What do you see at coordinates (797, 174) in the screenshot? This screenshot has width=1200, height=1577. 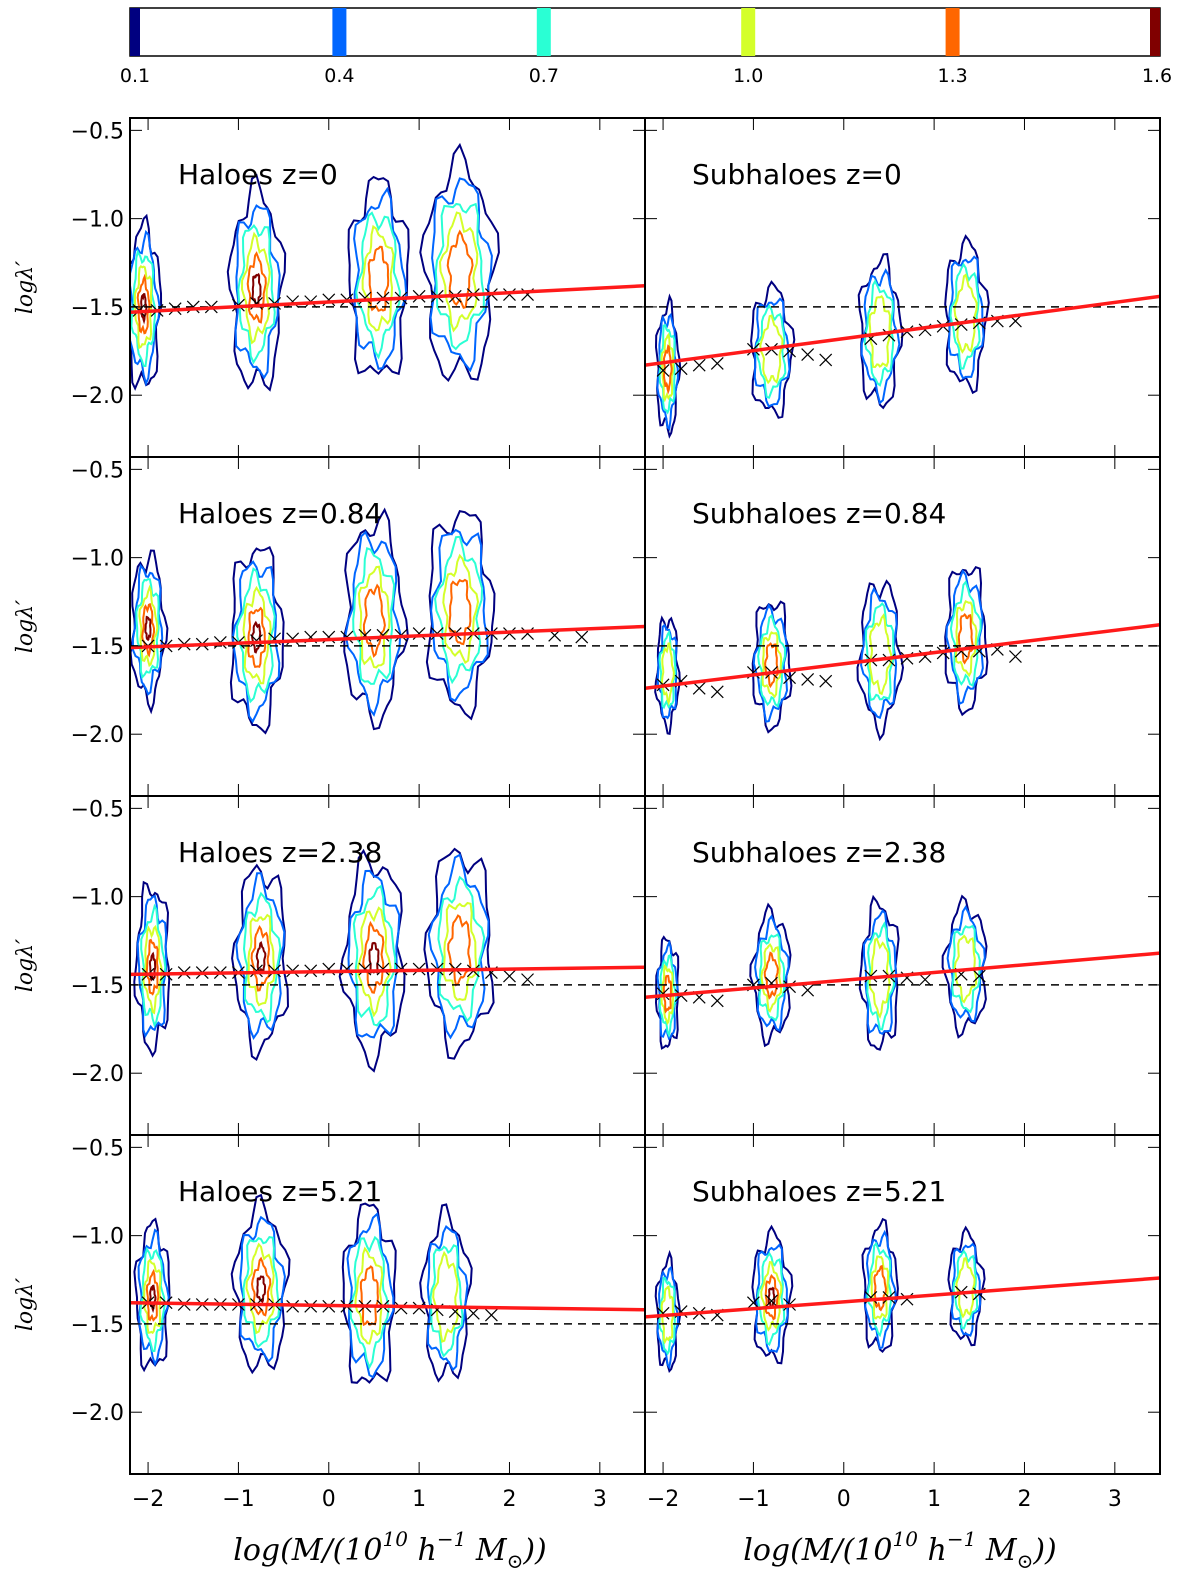 I see `panel-title: Subhaloes z=0` at bounding box center [797, 174].